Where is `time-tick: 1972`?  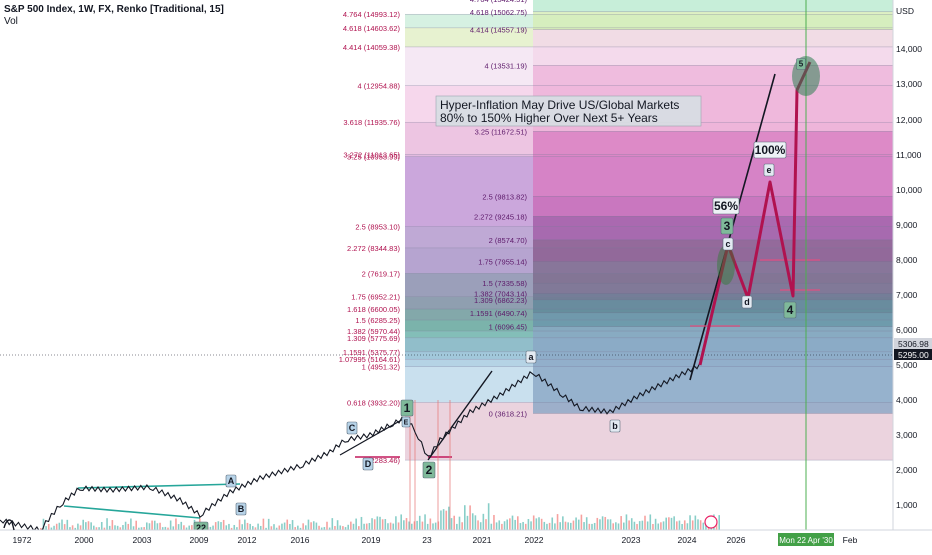
time-tick: 1972 is located at coordinates (22, 540).